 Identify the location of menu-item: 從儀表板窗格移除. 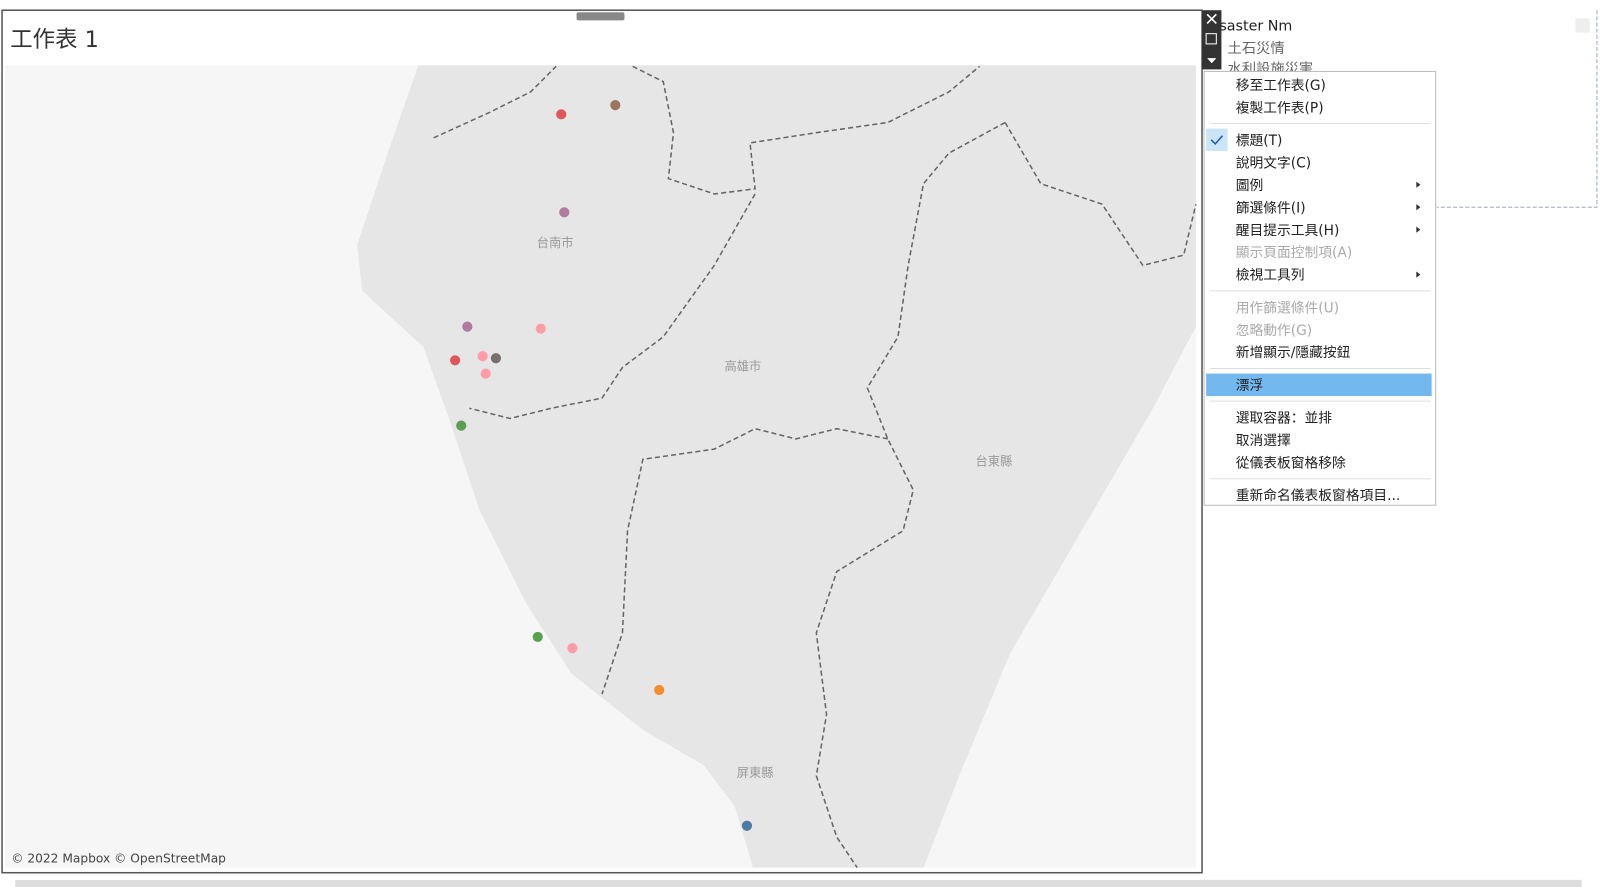
(1291, 462).